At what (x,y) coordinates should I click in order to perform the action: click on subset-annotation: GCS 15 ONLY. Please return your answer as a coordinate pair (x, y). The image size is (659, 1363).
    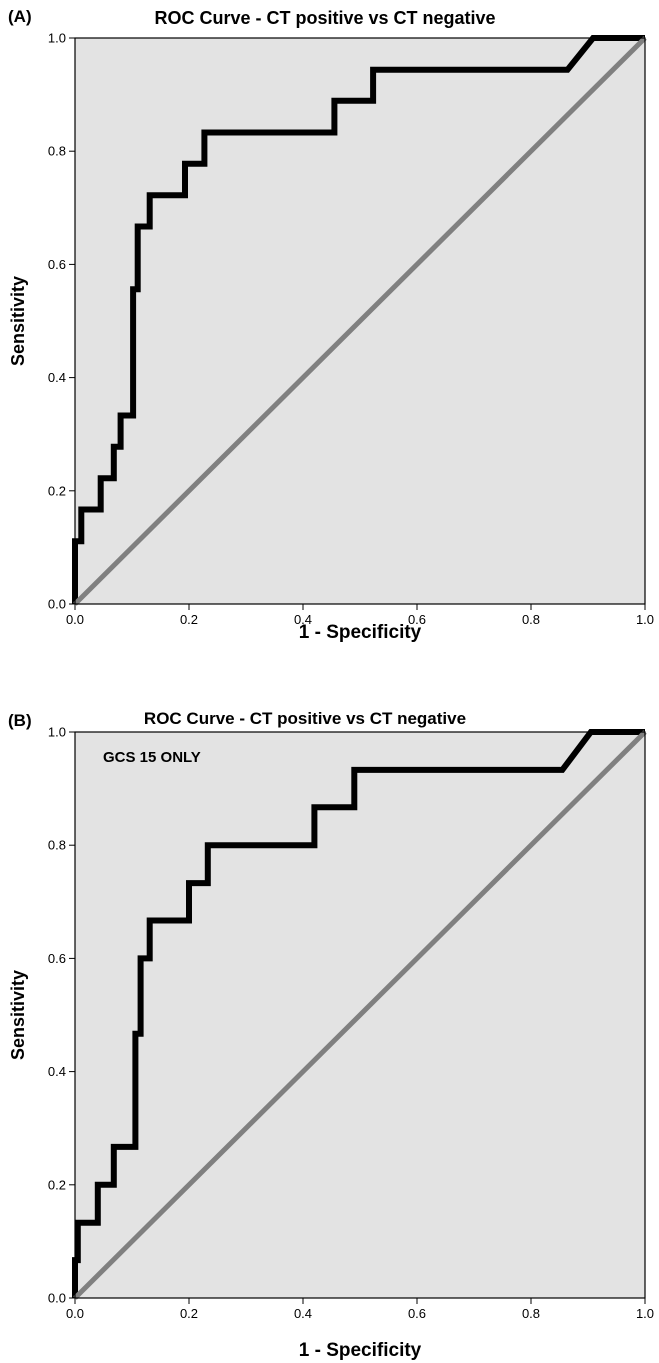
    Looking at the image, I should click on (152, 757).